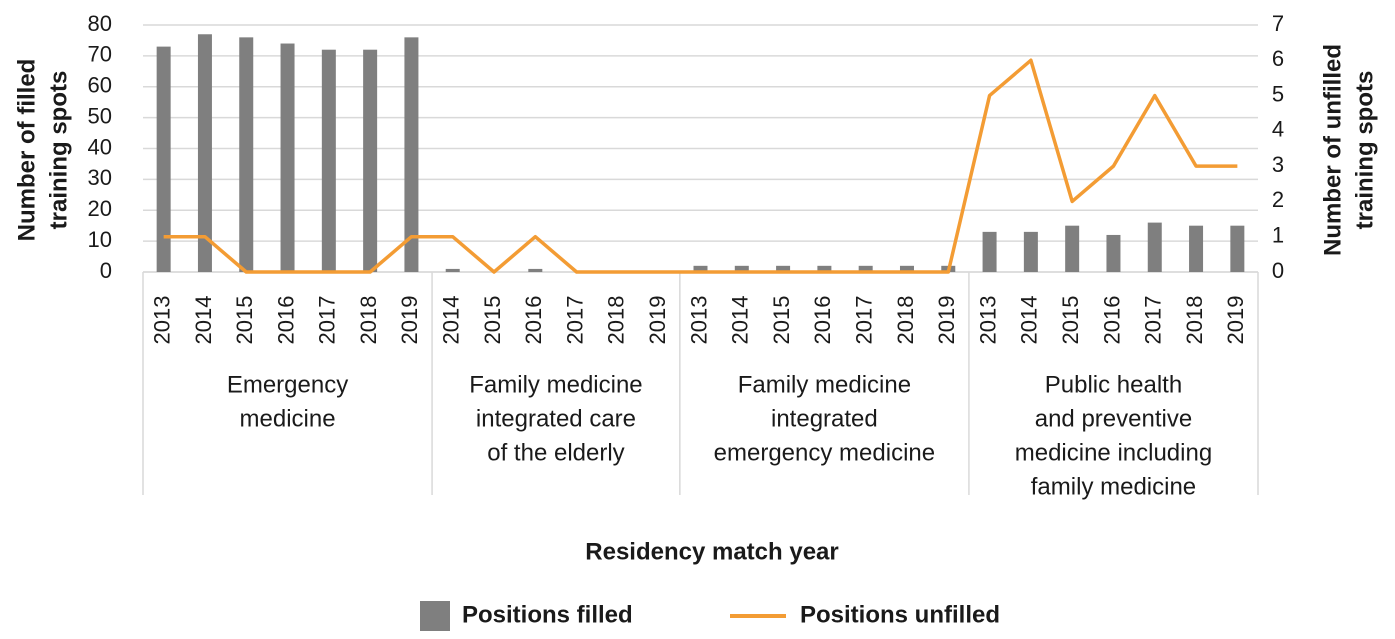  I want to click on group-label: integrated, so click(824, 418).